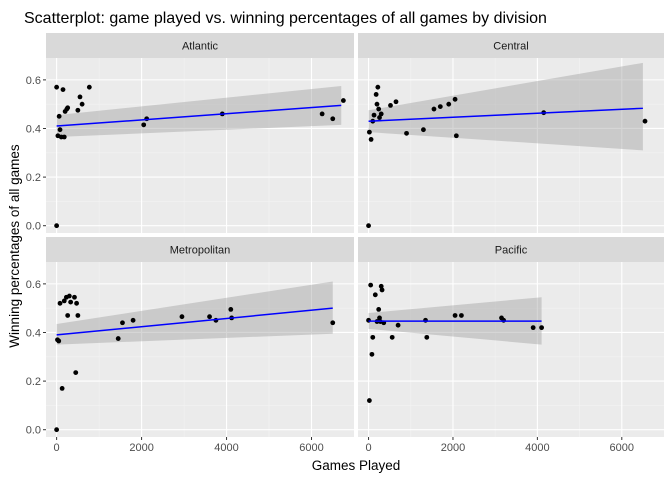  I want to click on strip-label-metropolitan: Metropolitan, so click(200, 251).